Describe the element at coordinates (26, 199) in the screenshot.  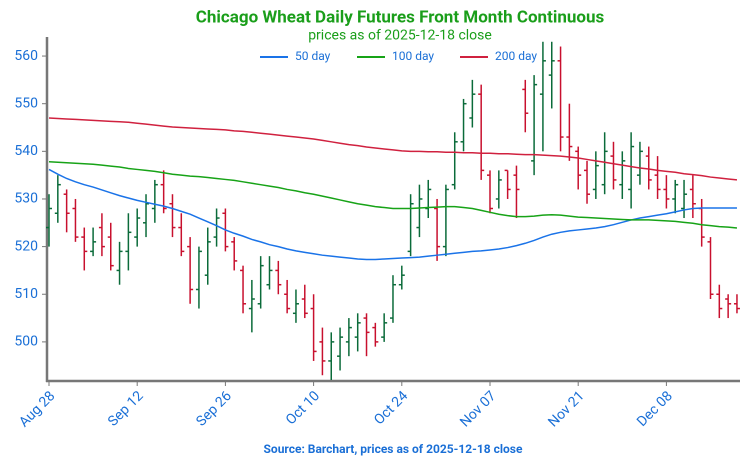
I see `y-tick-label: 530` at that location.